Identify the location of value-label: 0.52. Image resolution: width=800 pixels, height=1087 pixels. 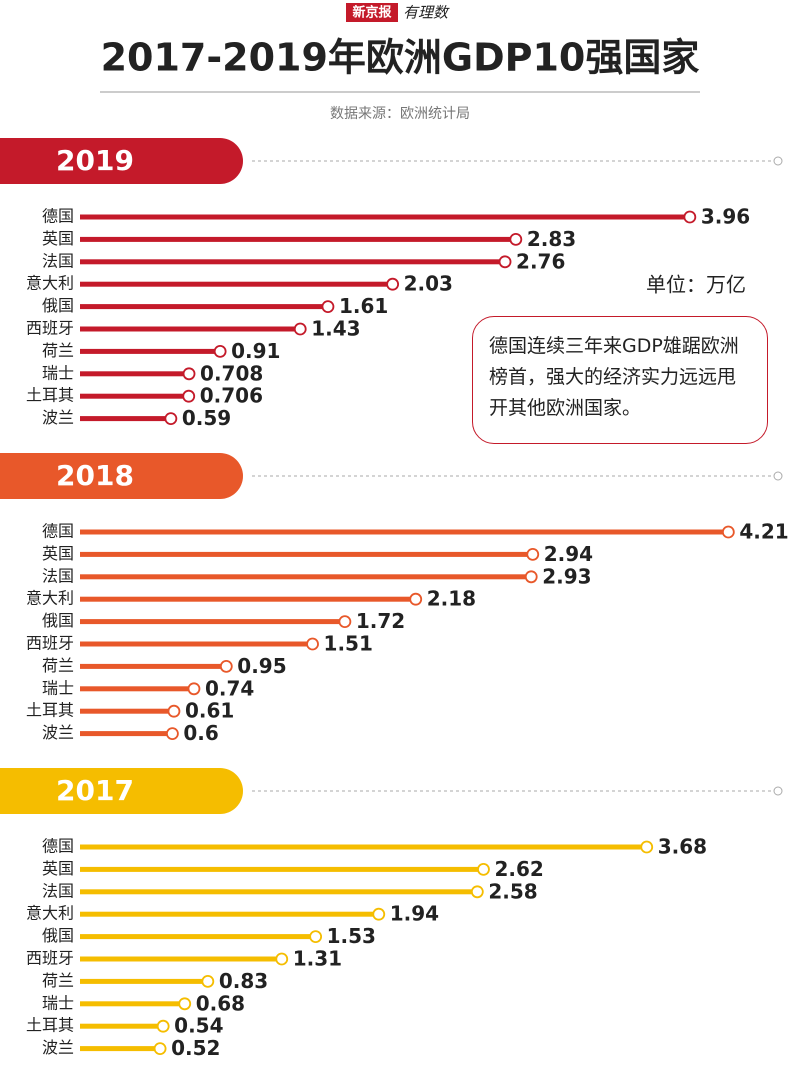
(195, 1048).